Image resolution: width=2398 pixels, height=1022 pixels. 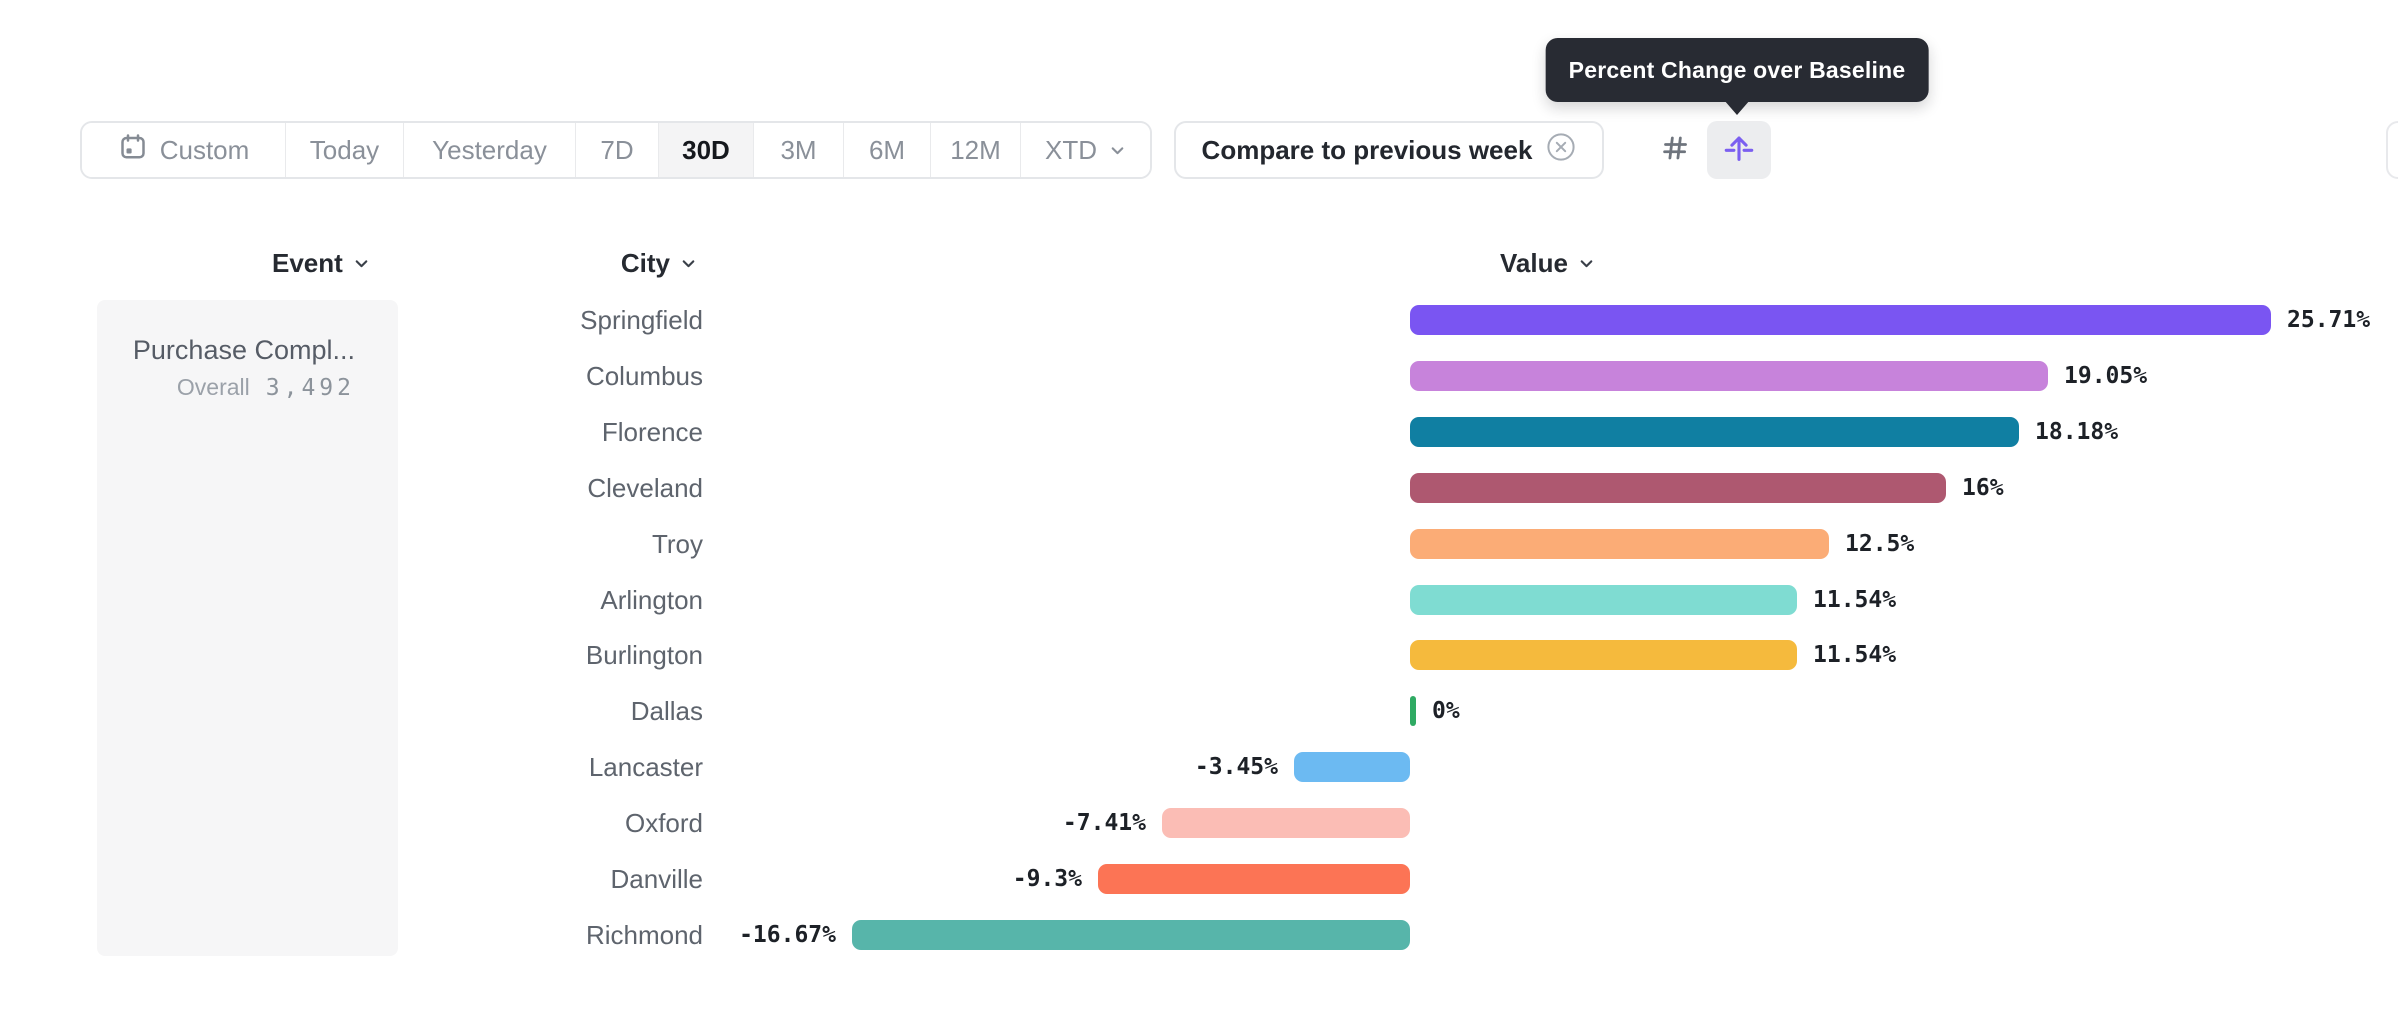 I want to click on bar-springfield, so click(x=1840, y=320).